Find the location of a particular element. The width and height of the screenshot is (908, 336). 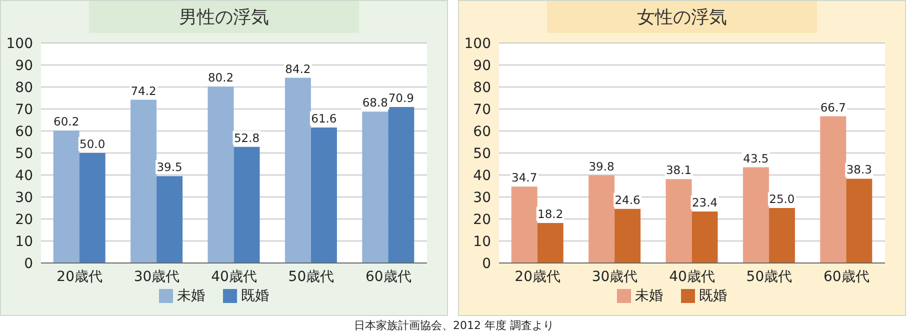

data-label: 43.5 is located at coordinates (756, 158).